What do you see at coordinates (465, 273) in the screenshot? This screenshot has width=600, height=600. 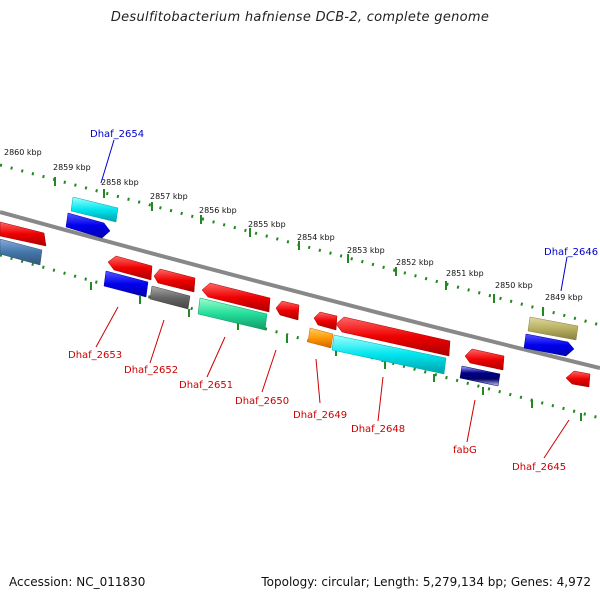 I see `tick-label: 2851 kbp` at bounding box center [465, 273].